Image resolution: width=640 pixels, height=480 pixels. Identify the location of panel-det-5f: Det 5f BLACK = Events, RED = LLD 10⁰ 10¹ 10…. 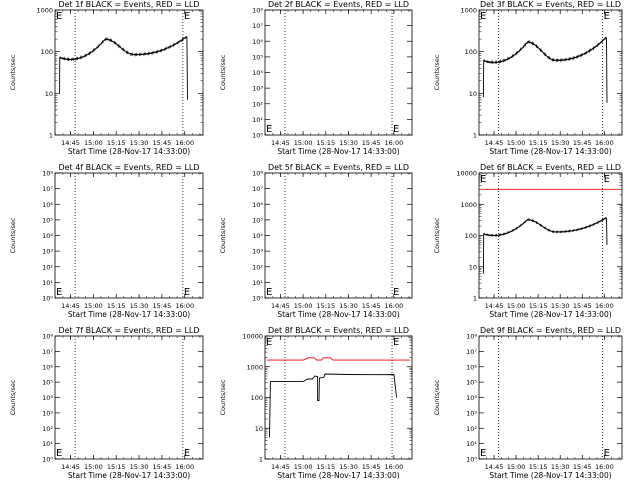
(316, 241).